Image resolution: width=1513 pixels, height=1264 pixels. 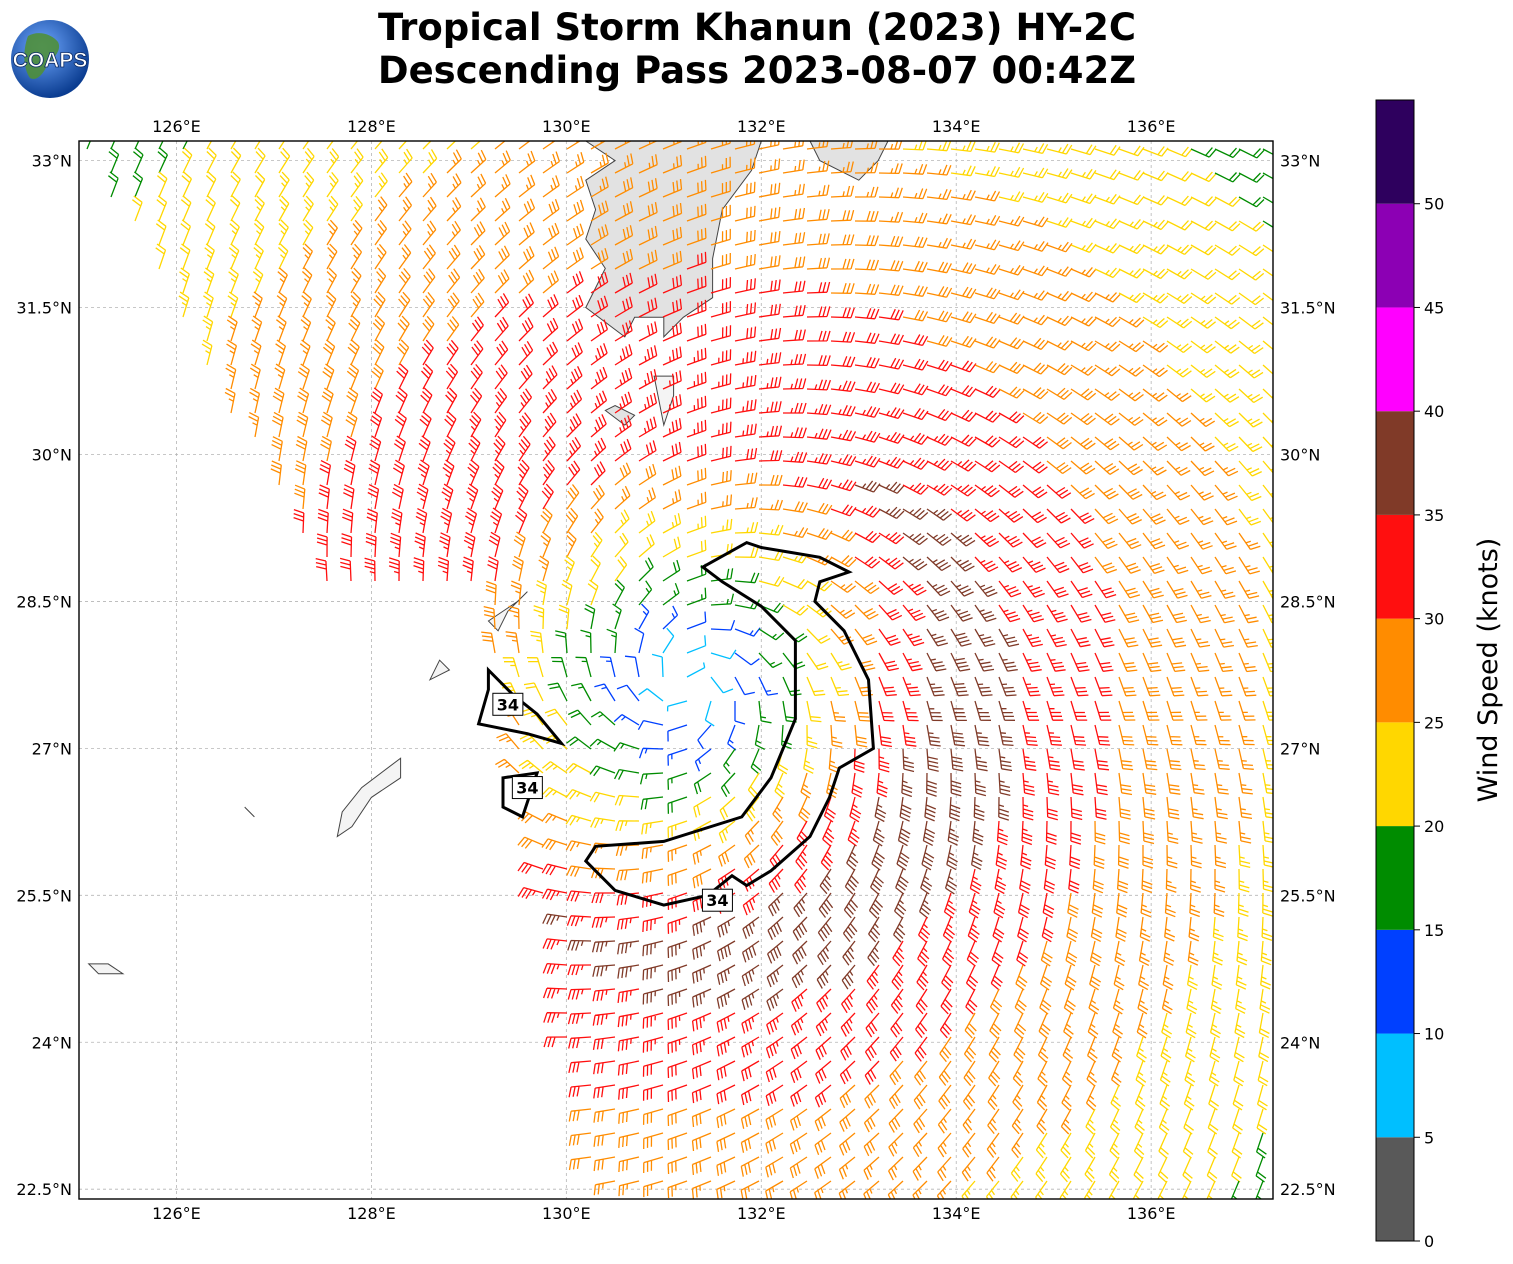 I want to click on lat-tick-label-left: 24°N, so click(x=52, y=1042).